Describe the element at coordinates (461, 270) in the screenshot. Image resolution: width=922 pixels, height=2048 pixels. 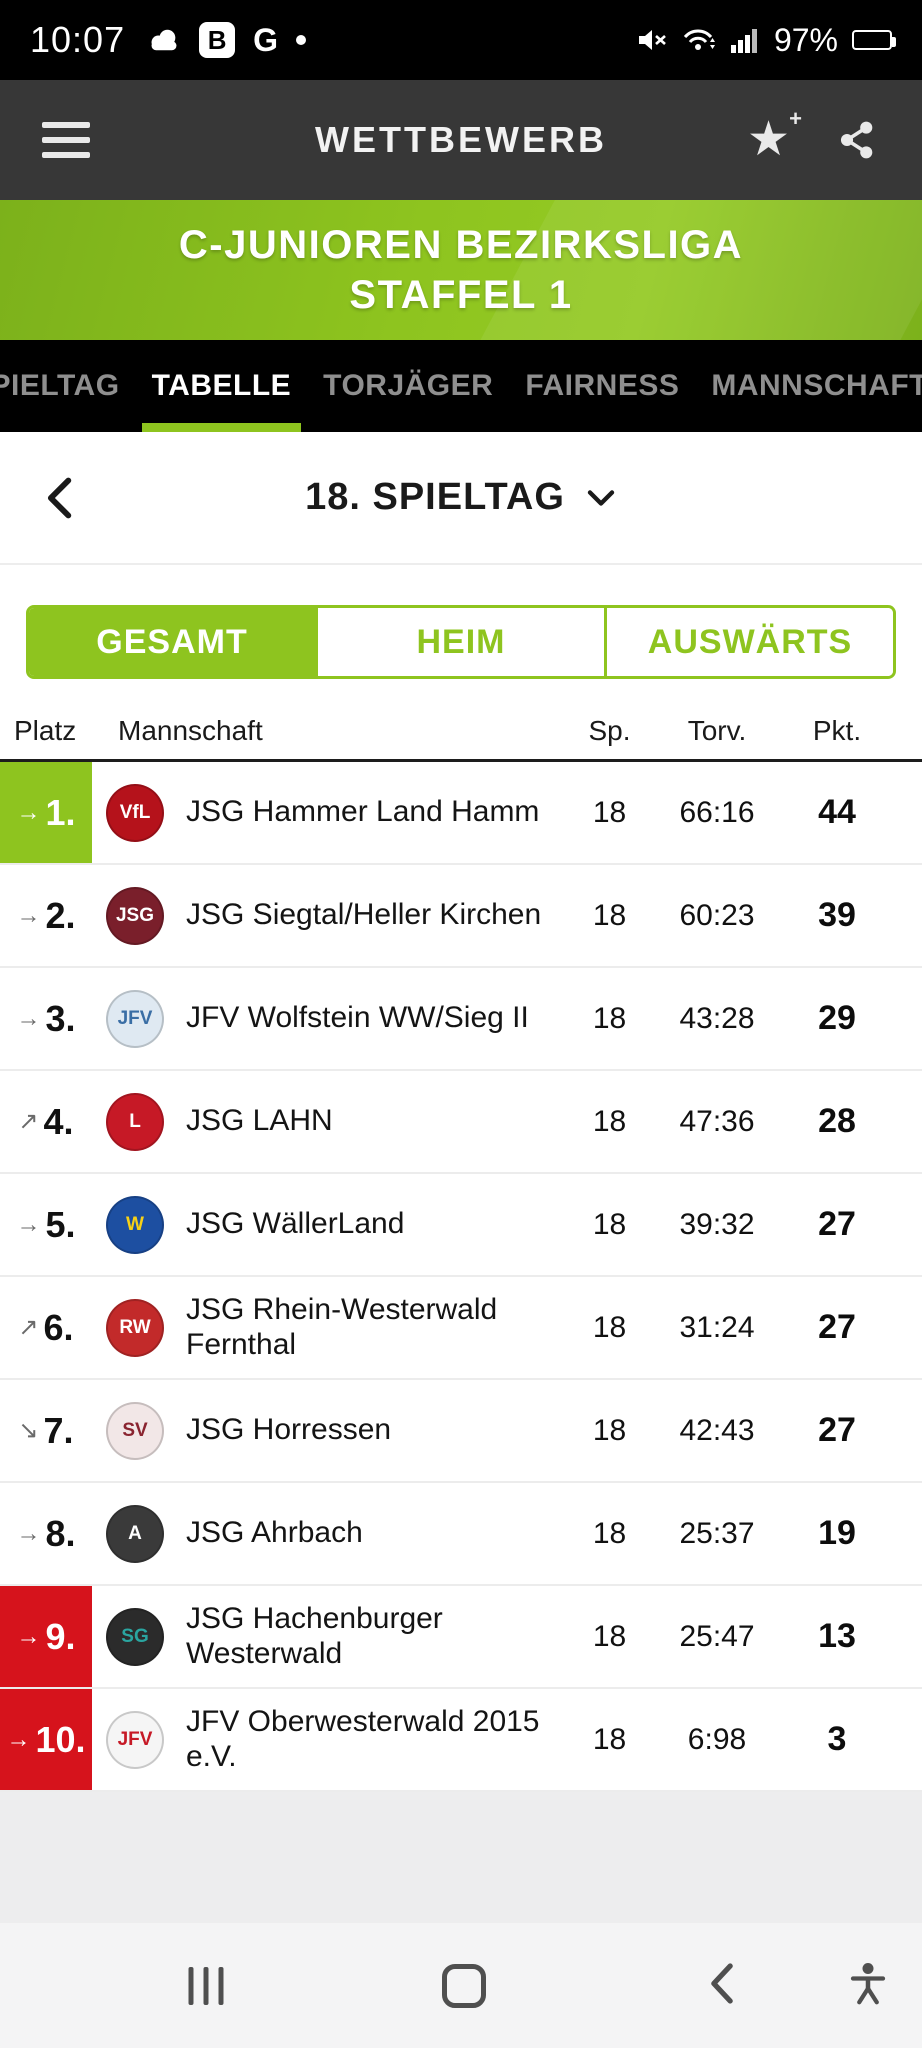
I see `competition-banner: C-JUNIOREN BEZIRKSLIGA STAFFEL 1` at that location.